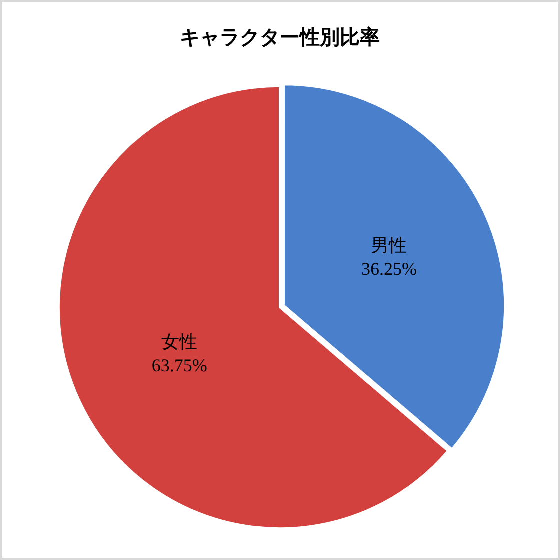 Image resolution: width=560 pixels, height=560 pixels. I want to click on slice-label: 男性, so click(389, 245).